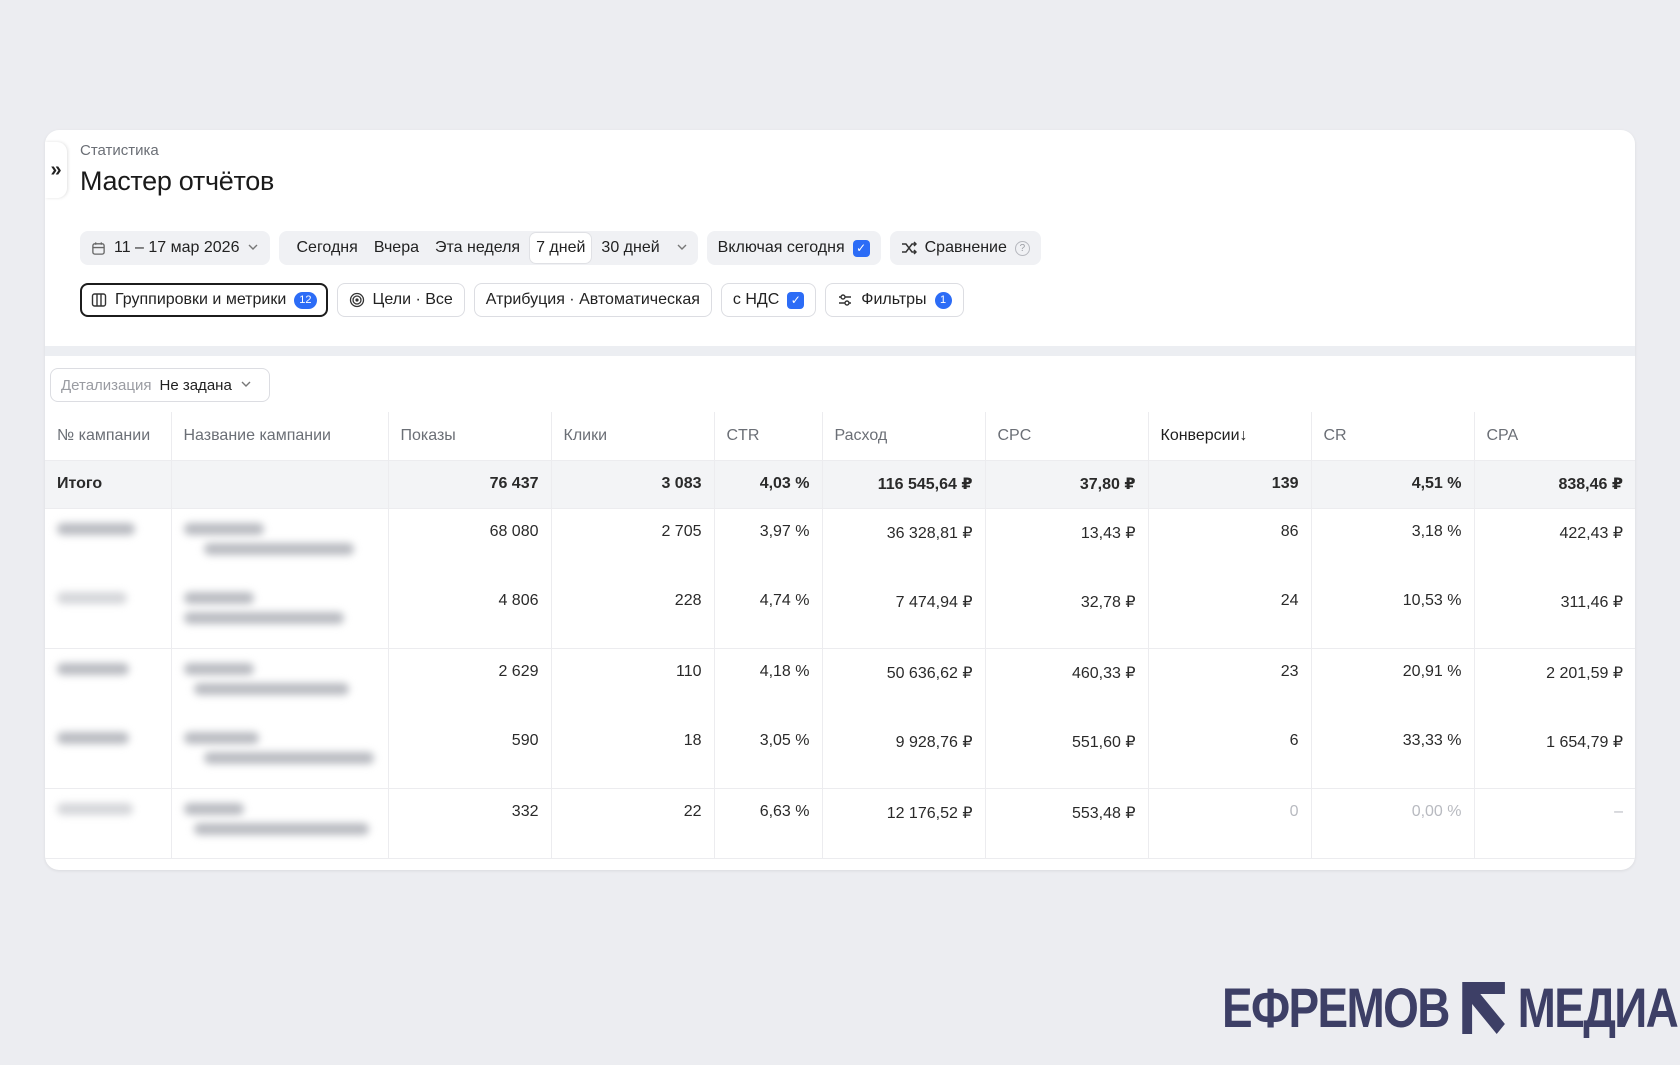  Describe the element at coordinates (904, 823) in the screenshot. I see `table-cell: 12 176,52 ₽` at that location.